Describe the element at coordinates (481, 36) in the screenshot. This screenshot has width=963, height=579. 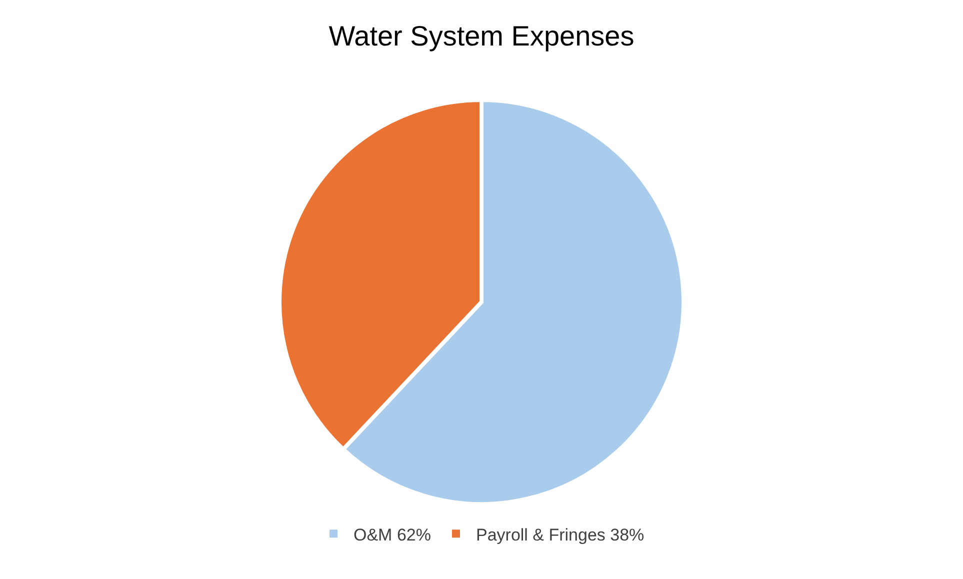
I see `chart-title: Water System Expenses` at that location.